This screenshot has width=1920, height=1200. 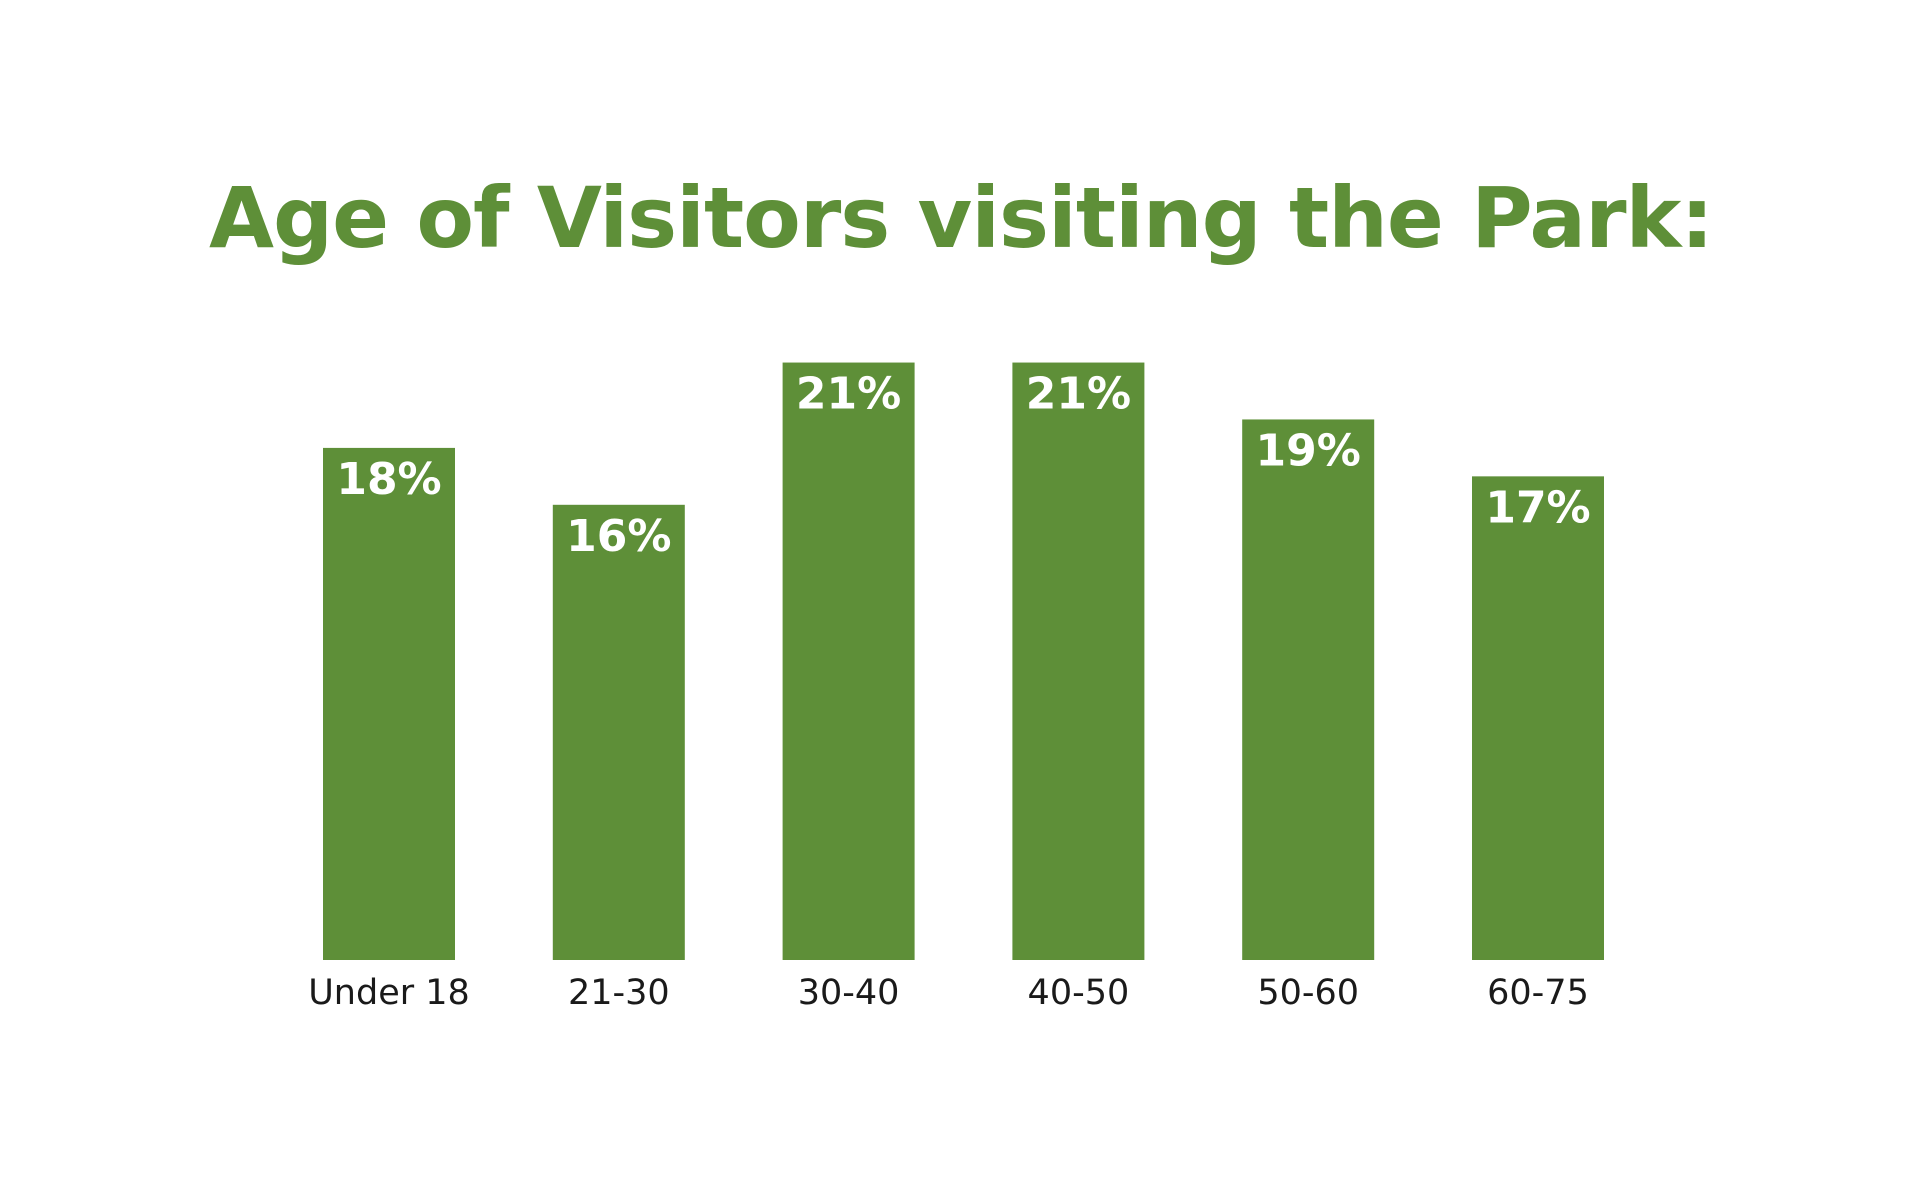 What do you see at coordinates (389, 993) in the screenshot?
I see `x-tick-label: Under 18` at bounding box center [389, 993].